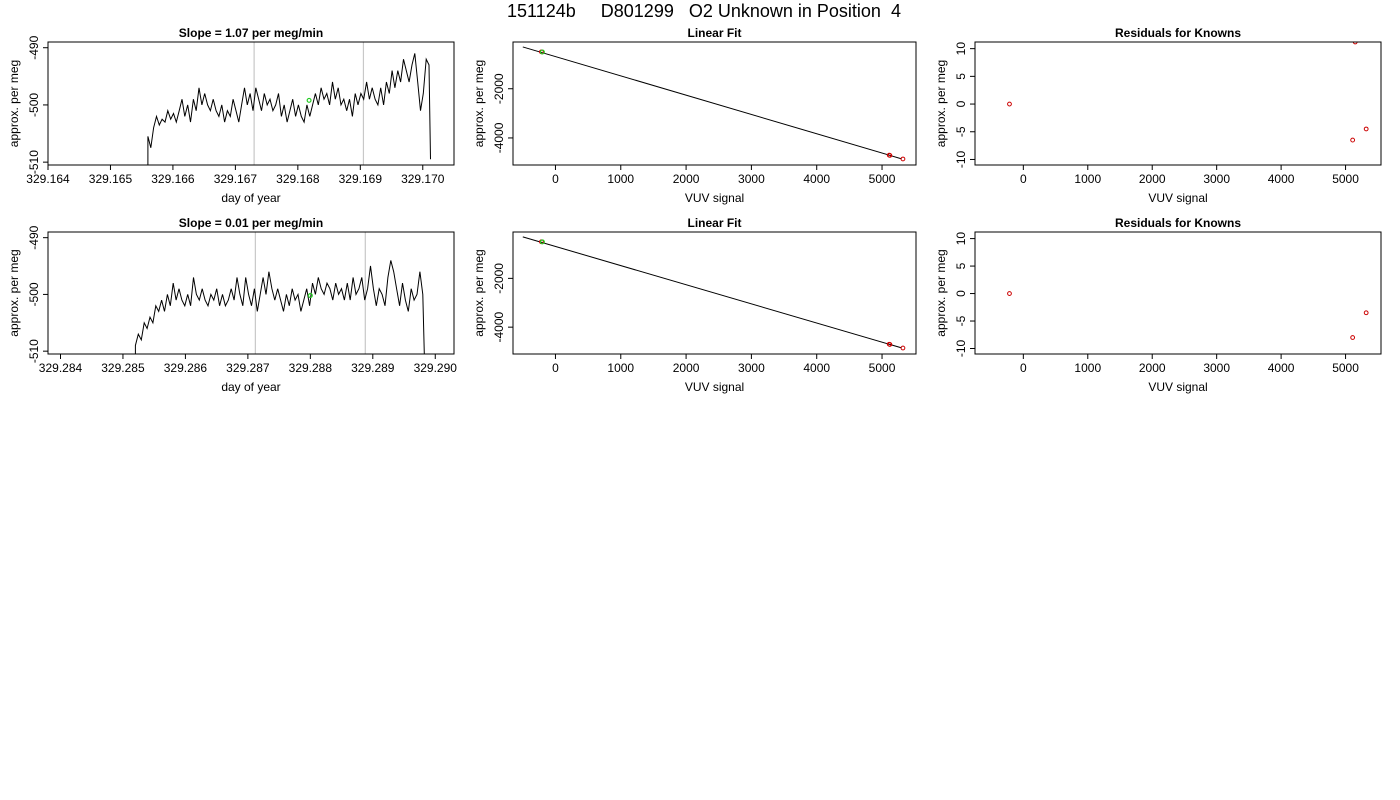 The height and width of the screenshot is (800, 1400). I want to click on x-tick-label: 329.285, so click(123, 368).